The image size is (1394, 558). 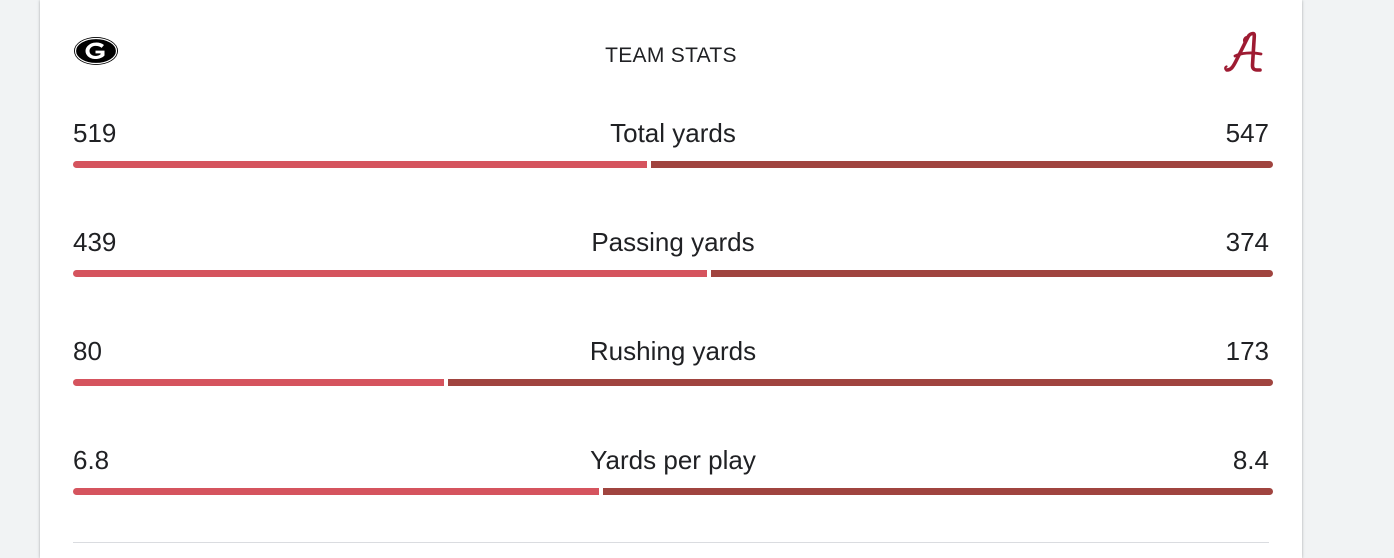 What do you see at coordinates (673, 133) in the screenshot?
I see `stat-label: Total yards` at bounding box center [673, 133].